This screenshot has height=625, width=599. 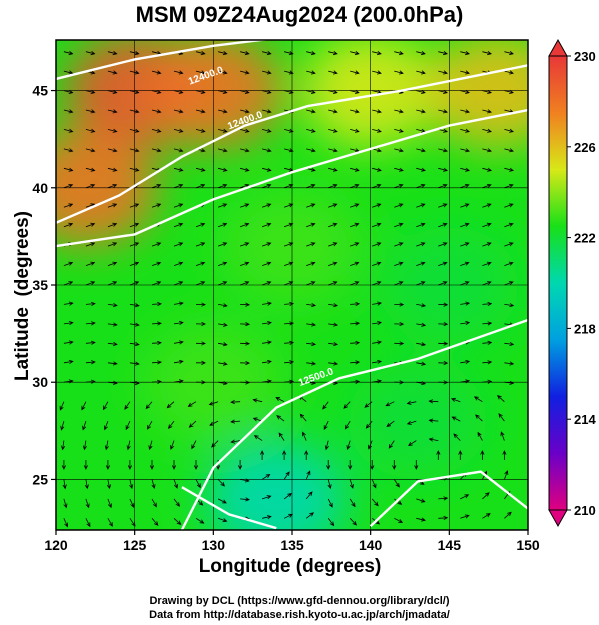 I want to click on y-tick-label: 45, so click(x=40, y=91).